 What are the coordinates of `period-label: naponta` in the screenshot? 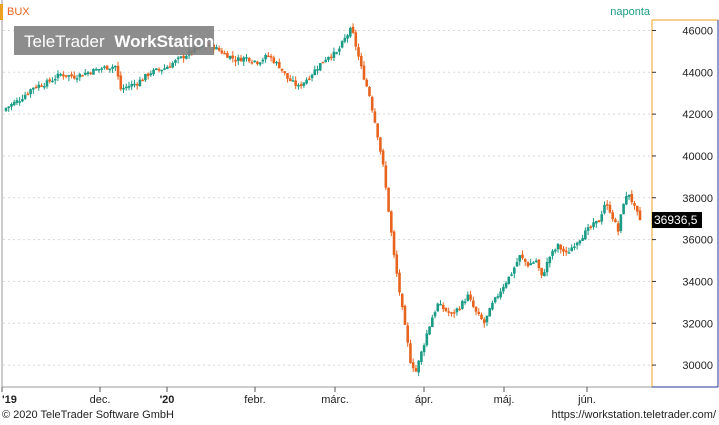 It's located at (630, 12).